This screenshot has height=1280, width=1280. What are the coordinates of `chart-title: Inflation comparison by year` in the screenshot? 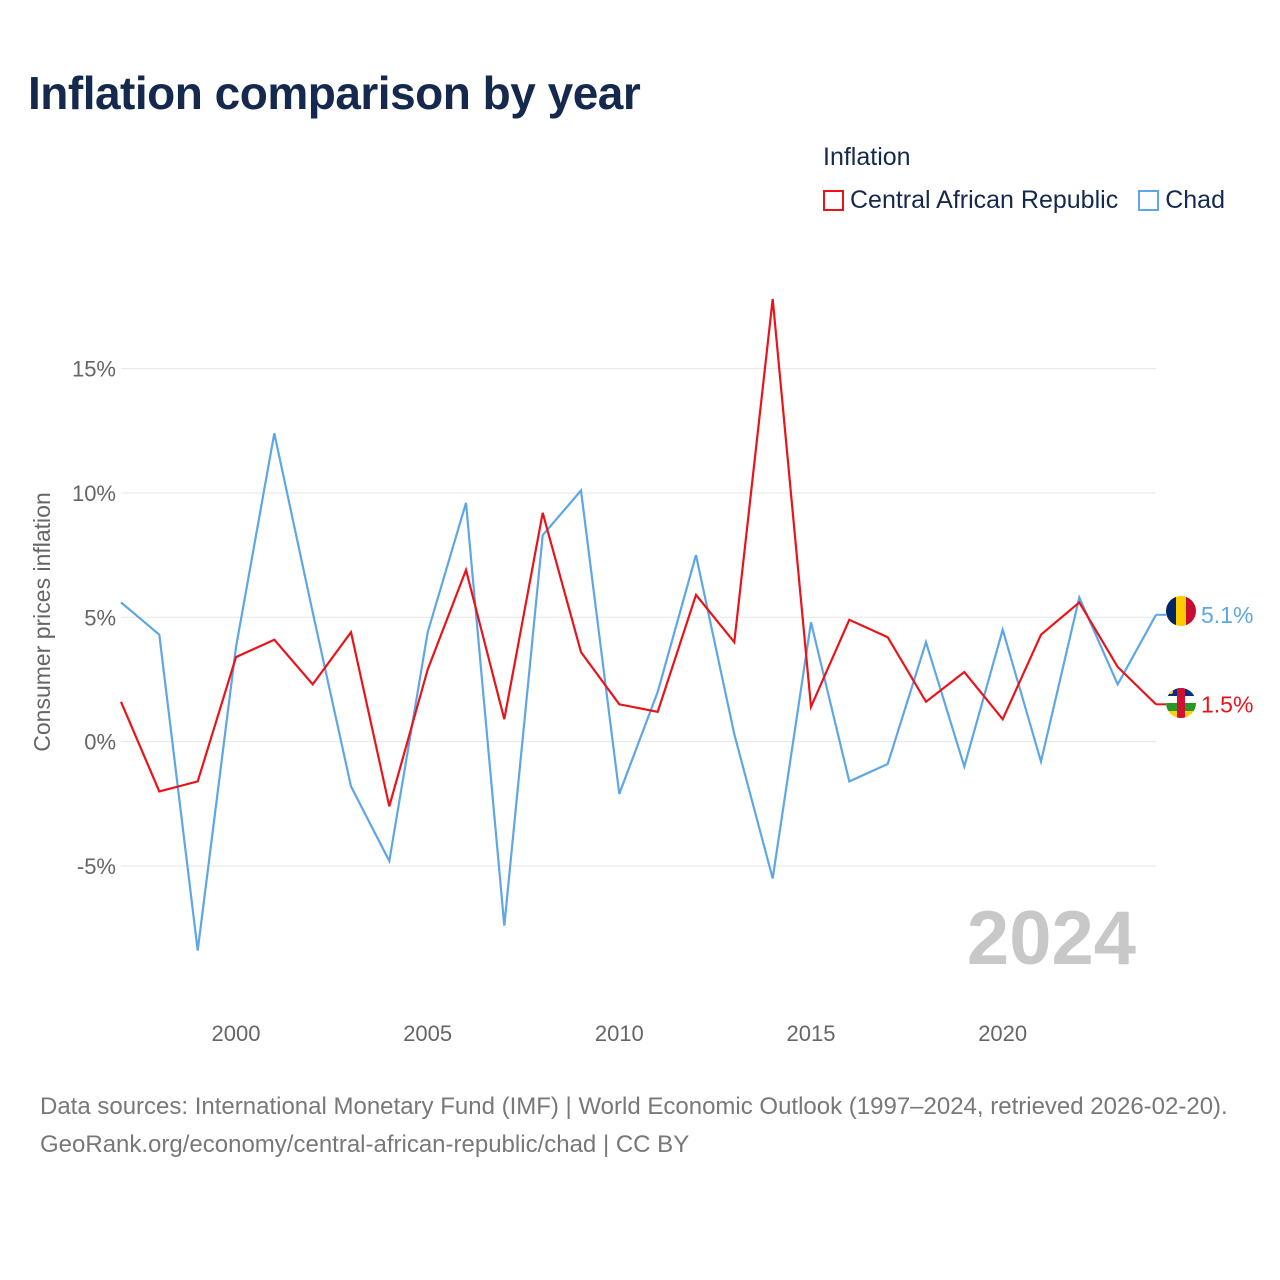 It's located at (334, 93).